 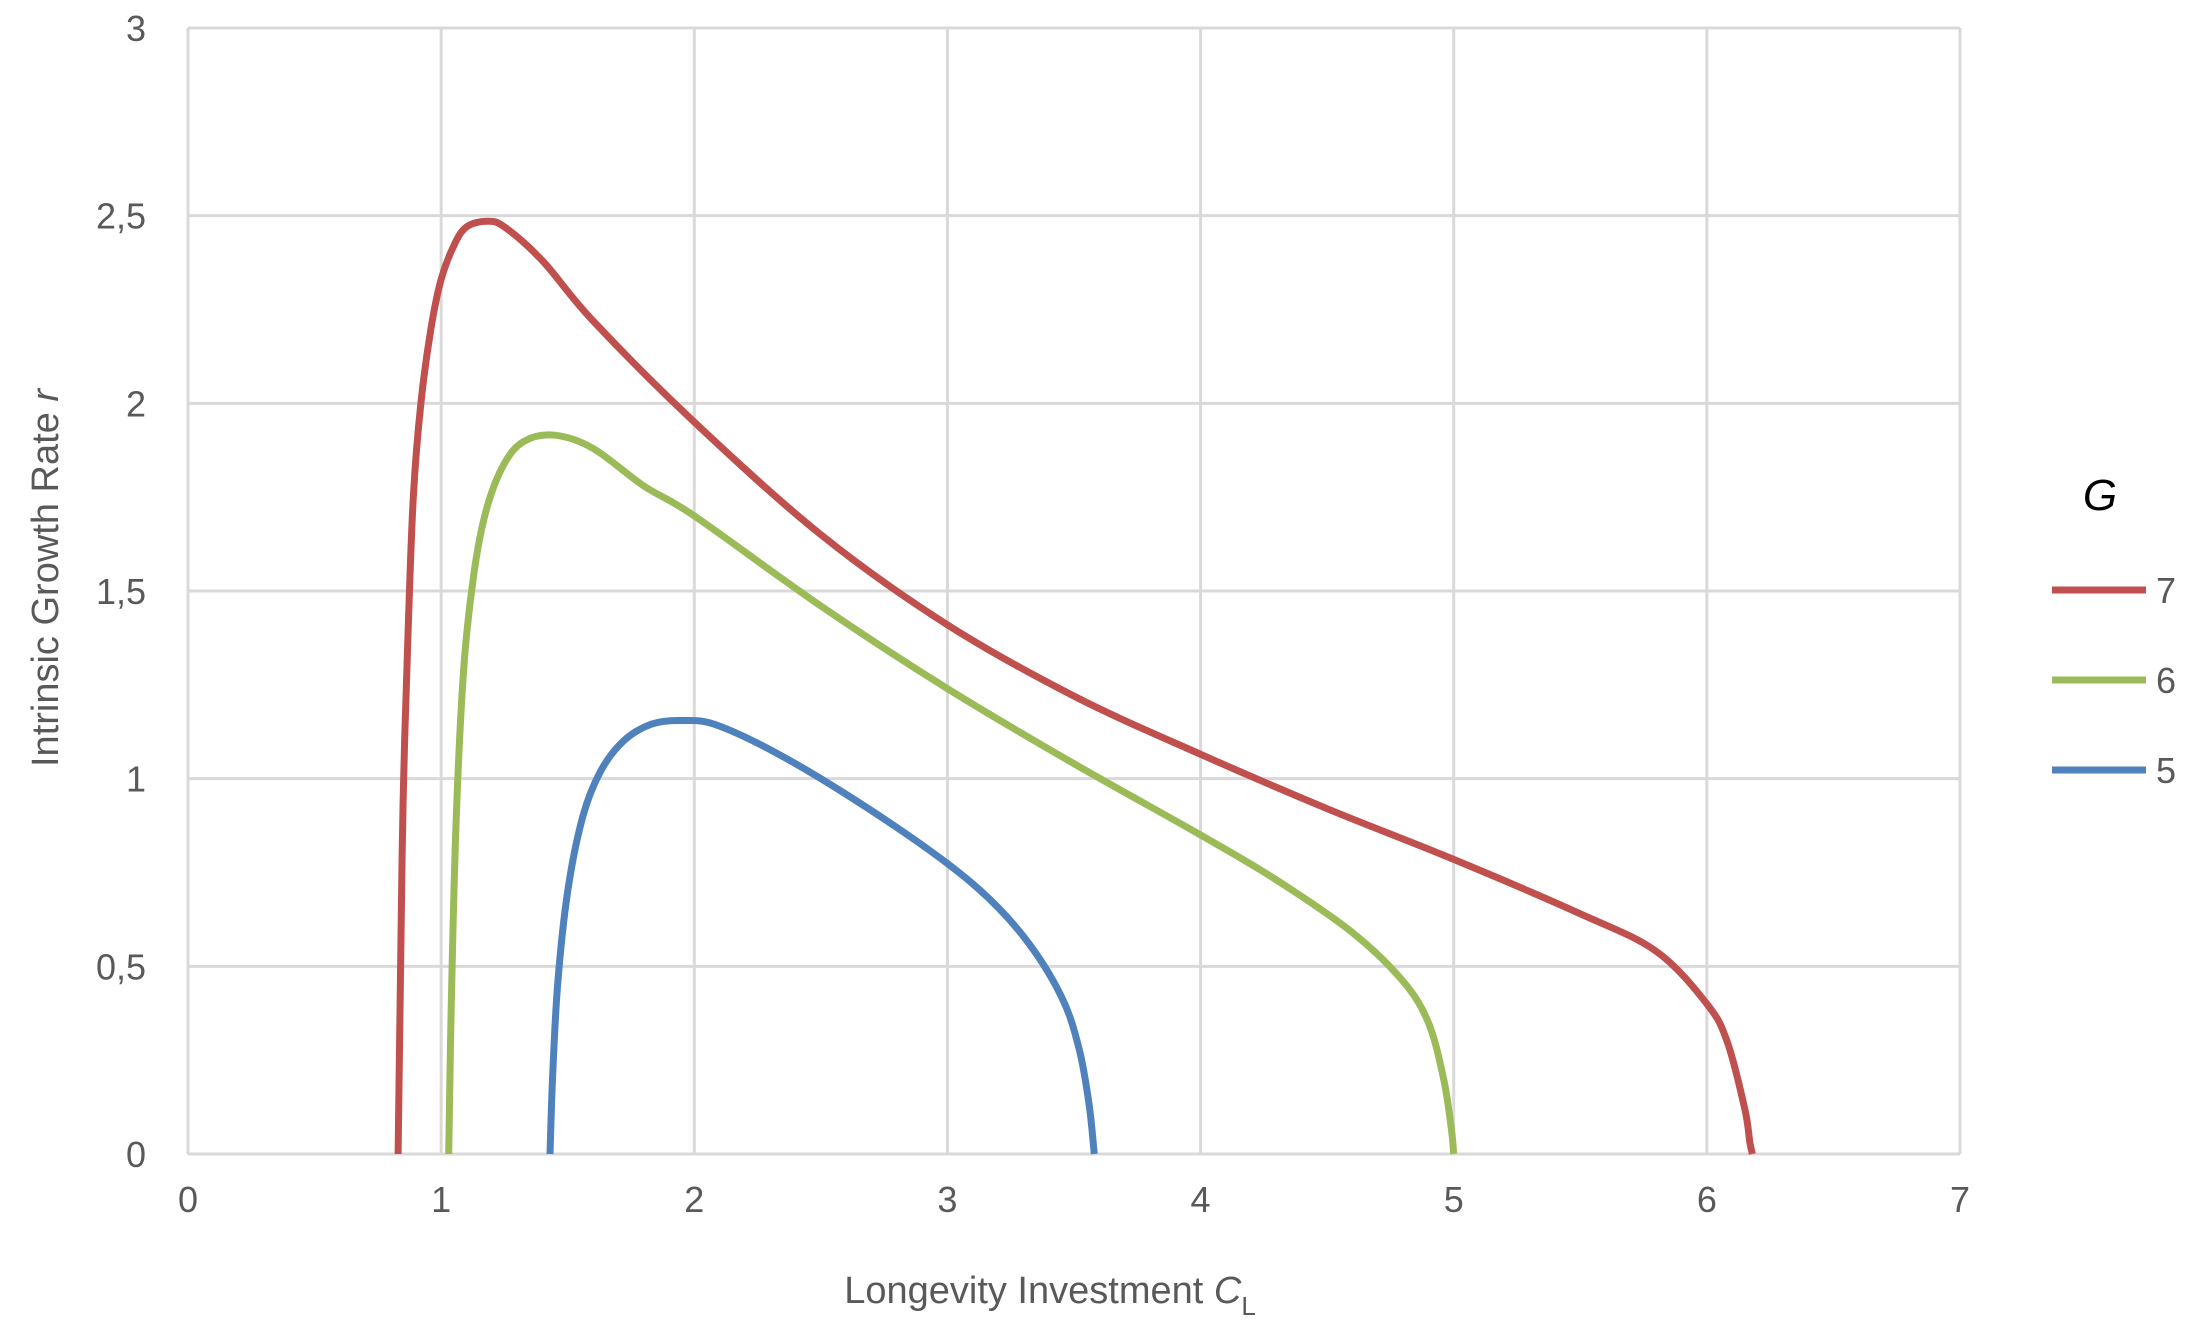 What do you see at coordinates (121, 216) in the screenshot?
I see `y-tick-label: 2,5` at bounding box center [121, 216].